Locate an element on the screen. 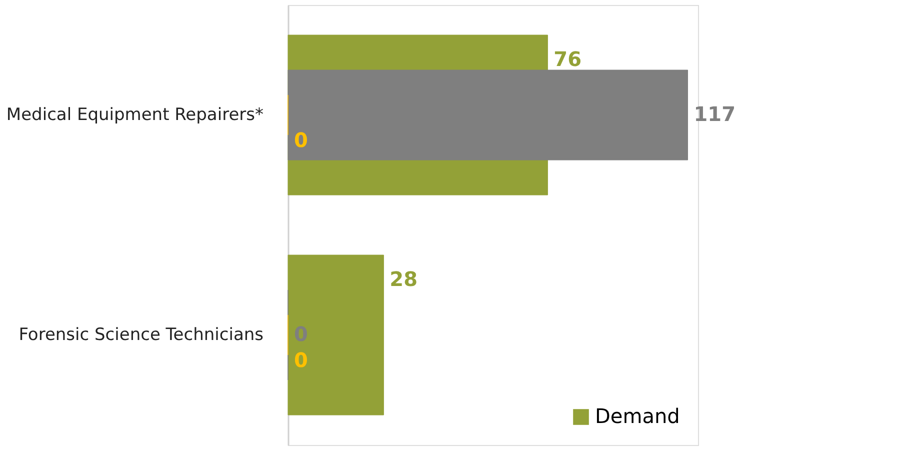 The width and height of the screenshot is (901, 456). data-label: 76 is located at coordinates (568, 59).